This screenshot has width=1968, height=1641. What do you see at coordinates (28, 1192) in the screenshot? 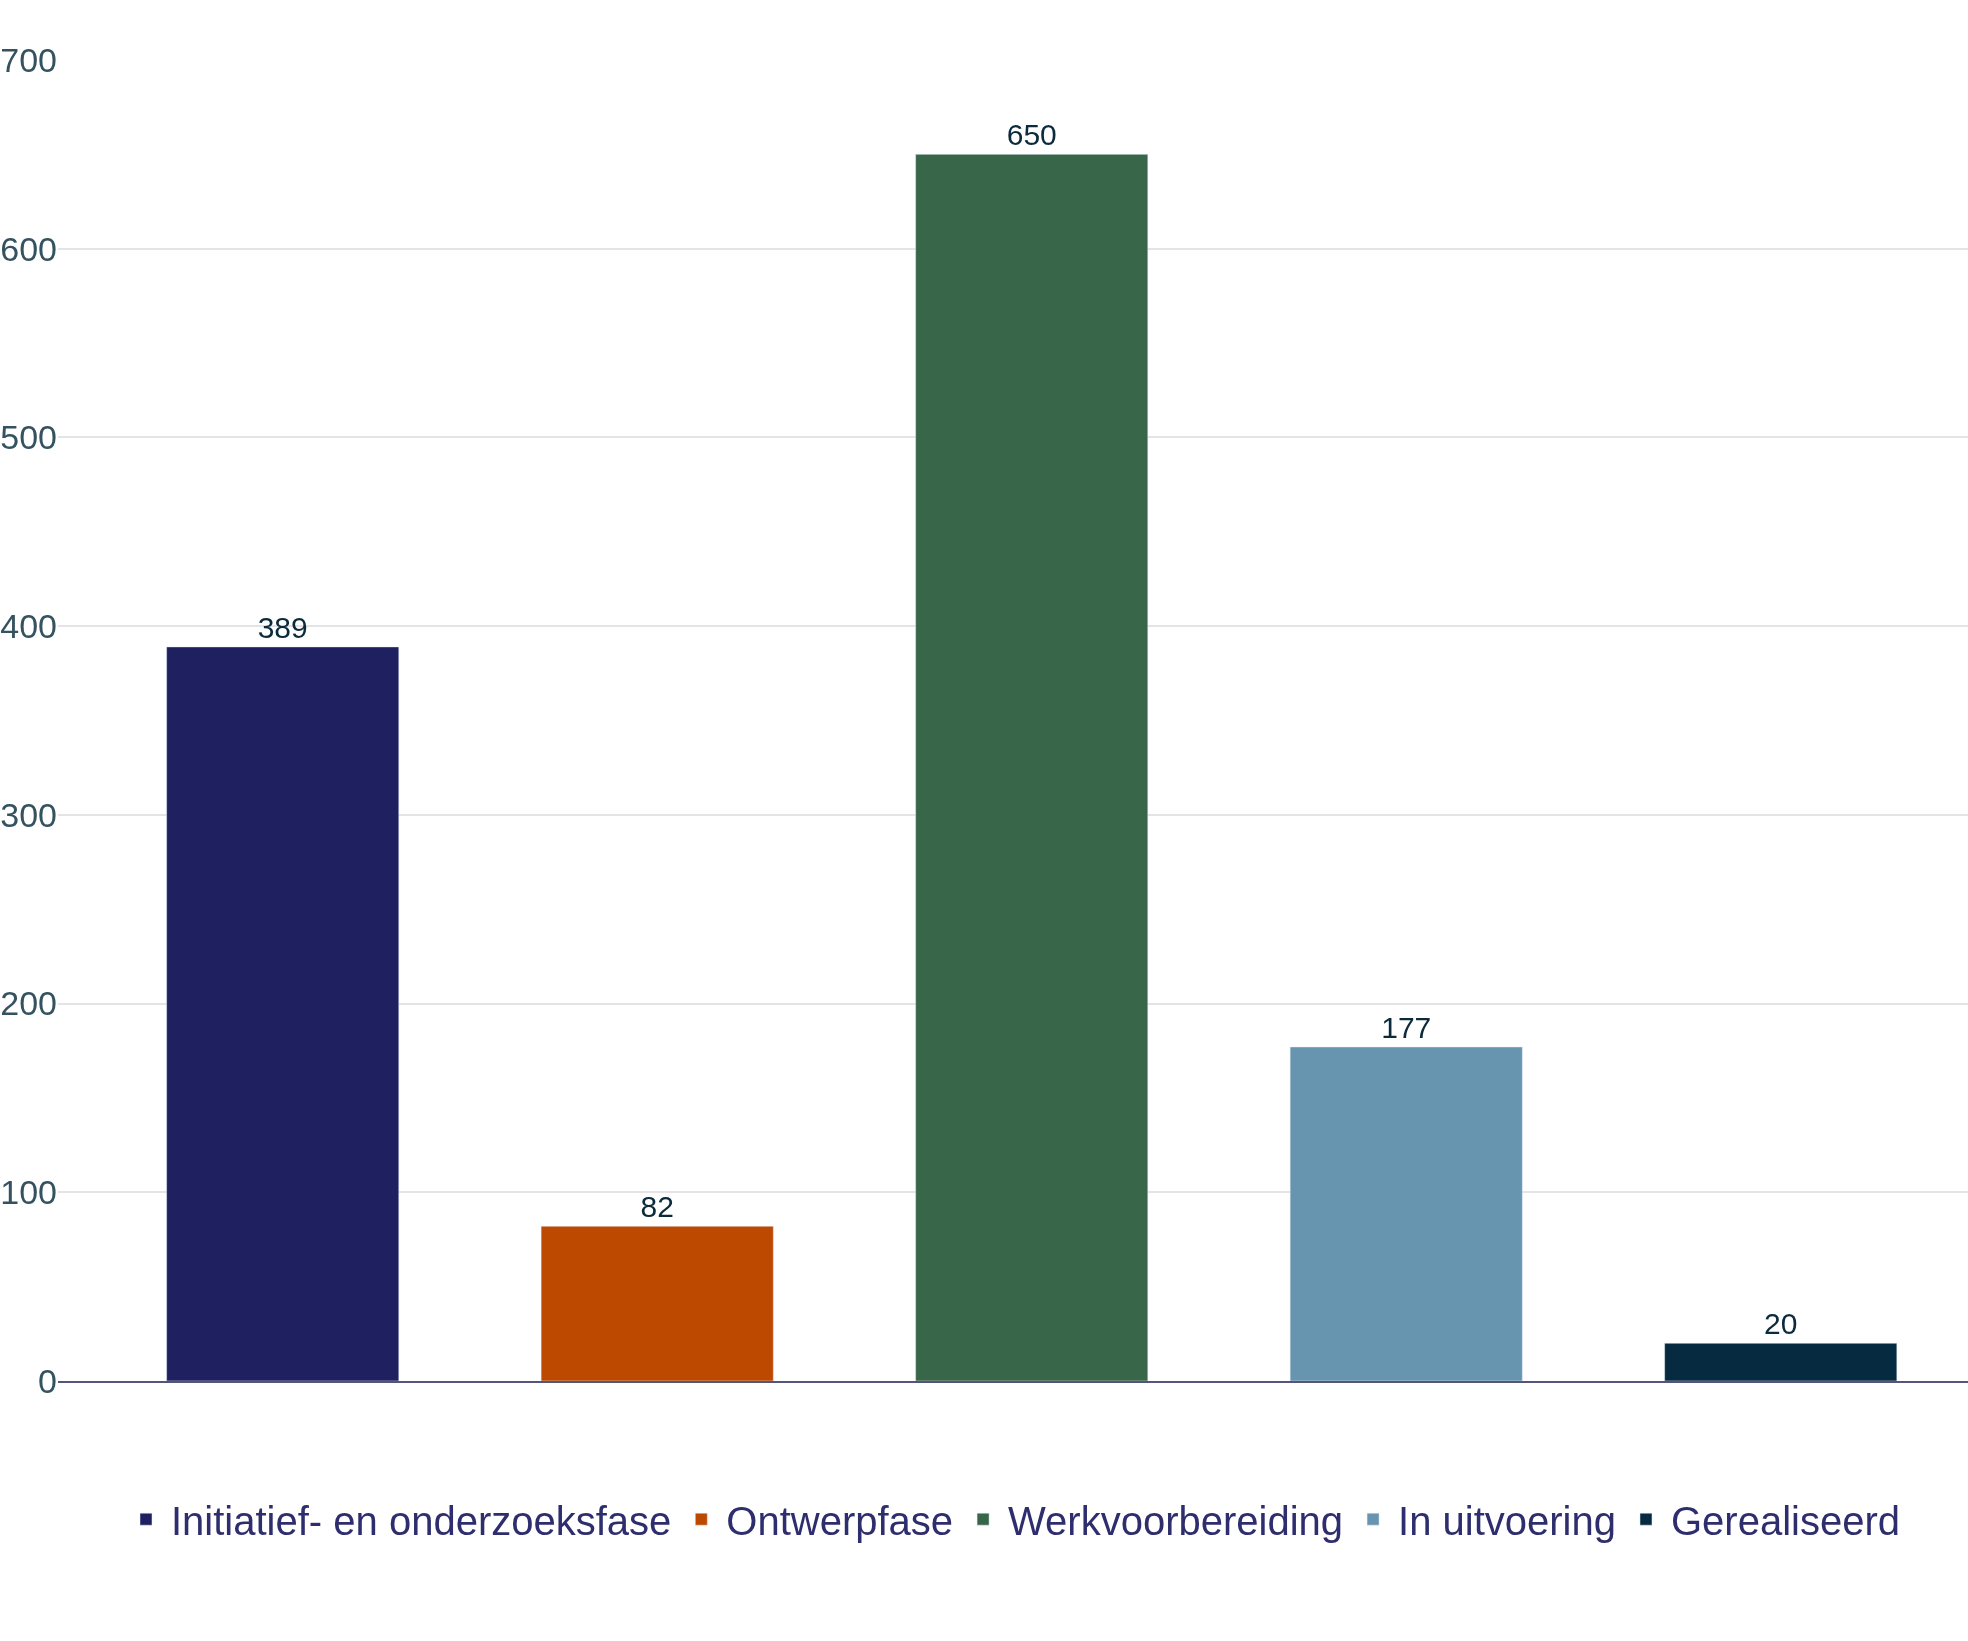
I see `y-tick-label: 100` at bounding box center [28, 1192].